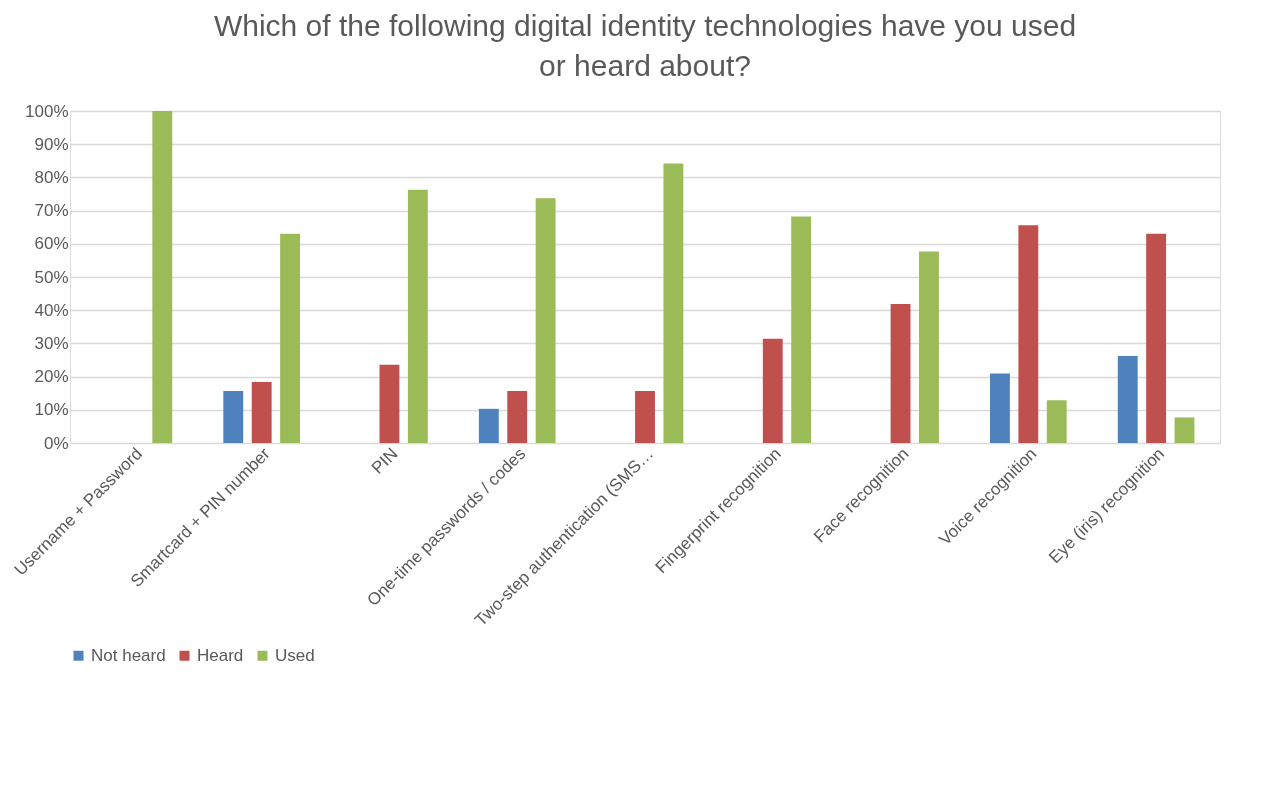 Image resolution: width=1282 pixels, height=805 pixels. What do you see at coordinates (51, 410) in the screenshot?
I see `y-tick-label: 10%` at bounding box center [51, 410].